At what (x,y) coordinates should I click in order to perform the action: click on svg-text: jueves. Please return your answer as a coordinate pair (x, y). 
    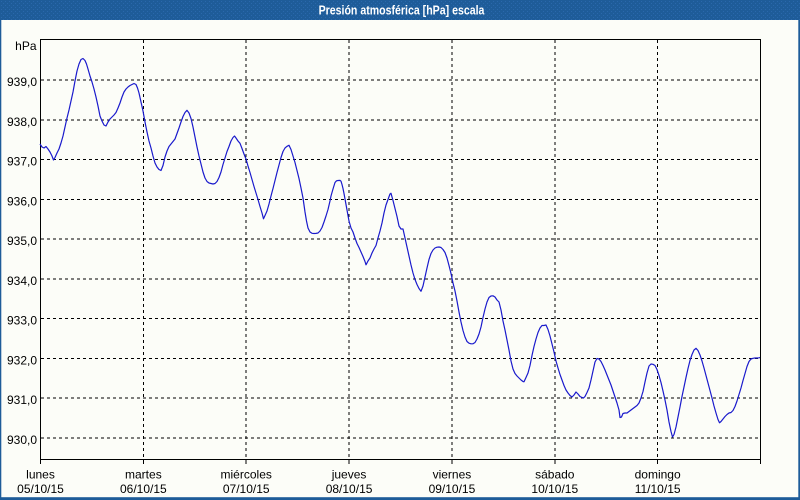
    Looking at the image, I should click on (349, 475).